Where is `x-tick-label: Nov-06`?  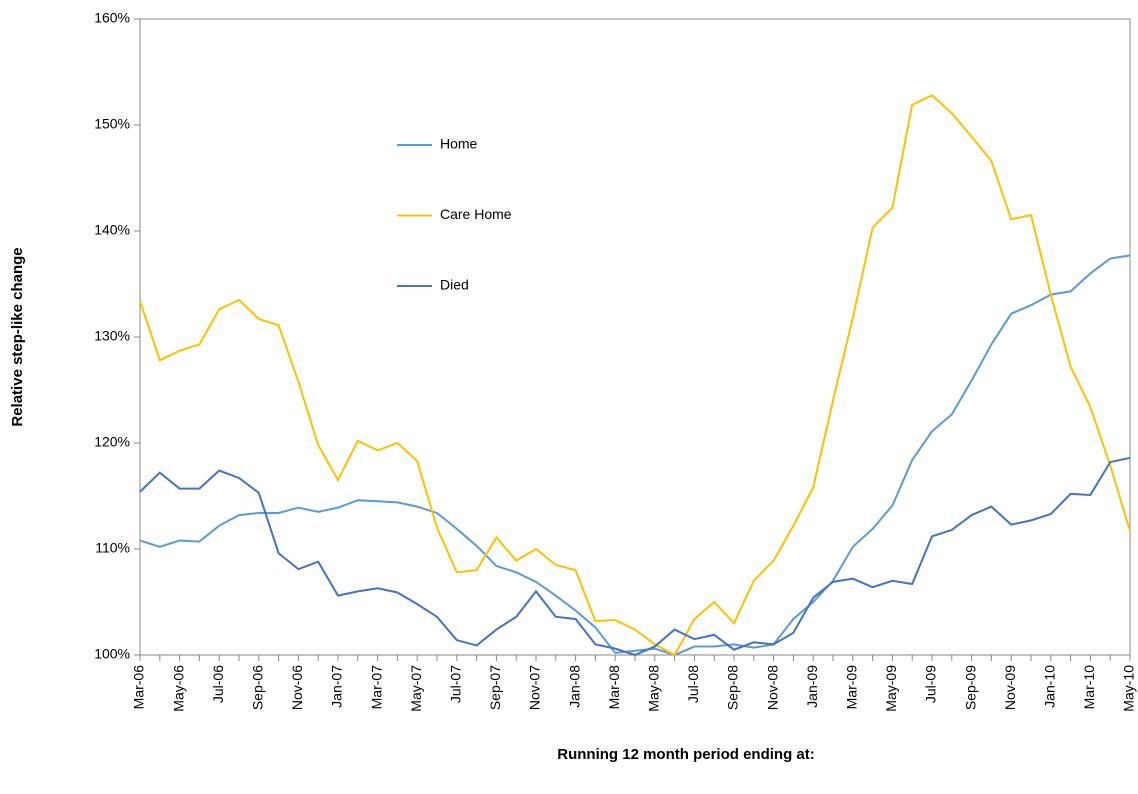
x-tick-label: Nov-06 is located at coordinates (297, 687).